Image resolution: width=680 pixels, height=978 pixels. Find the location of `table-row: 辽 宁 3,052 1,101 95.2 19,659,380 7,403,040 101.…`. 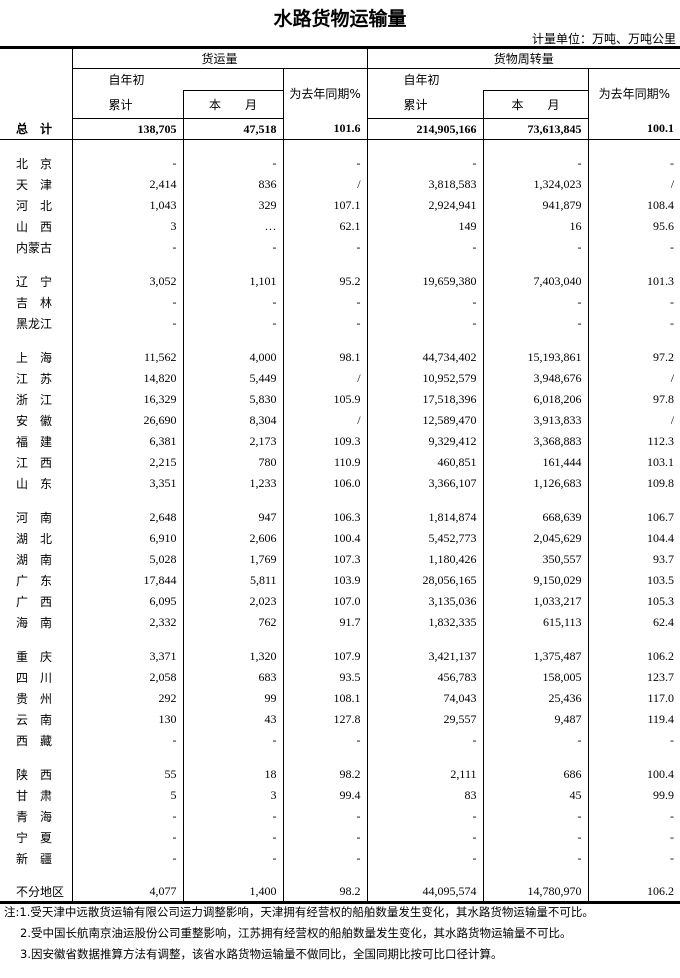

table-row: 辽 宁 3,052 1,101 95.2 19,659,380 7,403,040 101.… is located at coordinates (340, 281).